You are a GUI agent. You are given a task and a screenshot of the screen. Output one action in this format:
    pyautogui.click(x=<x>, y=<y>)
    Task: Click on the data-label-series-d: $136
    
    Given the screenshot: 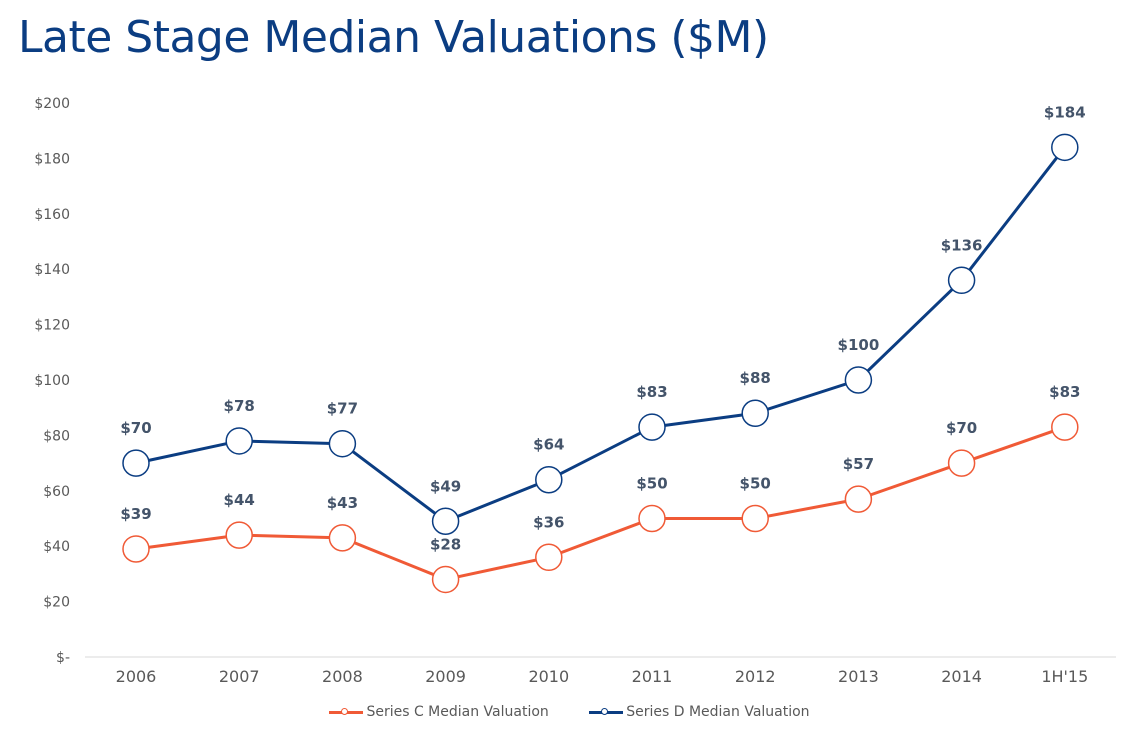 What is the action you would take?
    pyautogui.click(x=962, y=245)
    